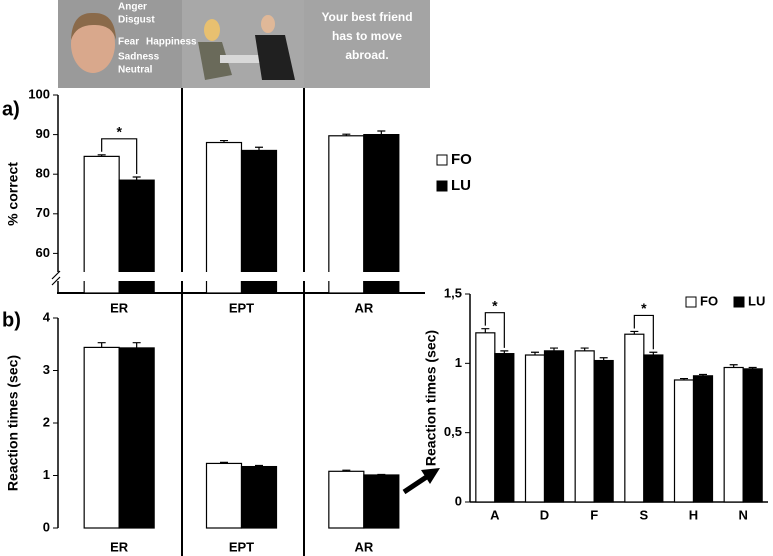 This screenshot has width=773, height=556. What do you see at coordinates (135, 70) in the screenshot?
I see `emotion-label: Neutral` at bounding box center [135, 70].